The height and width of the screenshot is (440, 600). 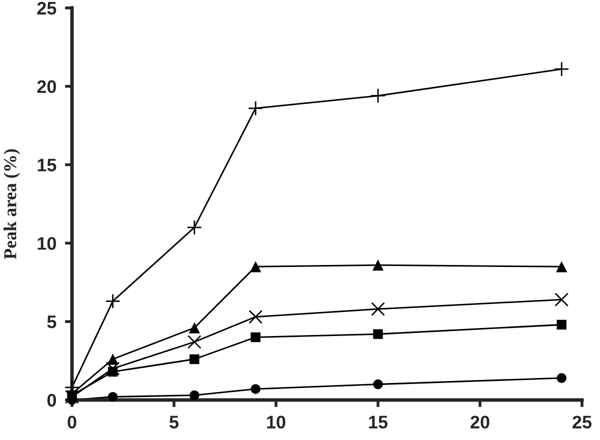 I want to click on y-tick-label: 20, so click(x=46, y=87).